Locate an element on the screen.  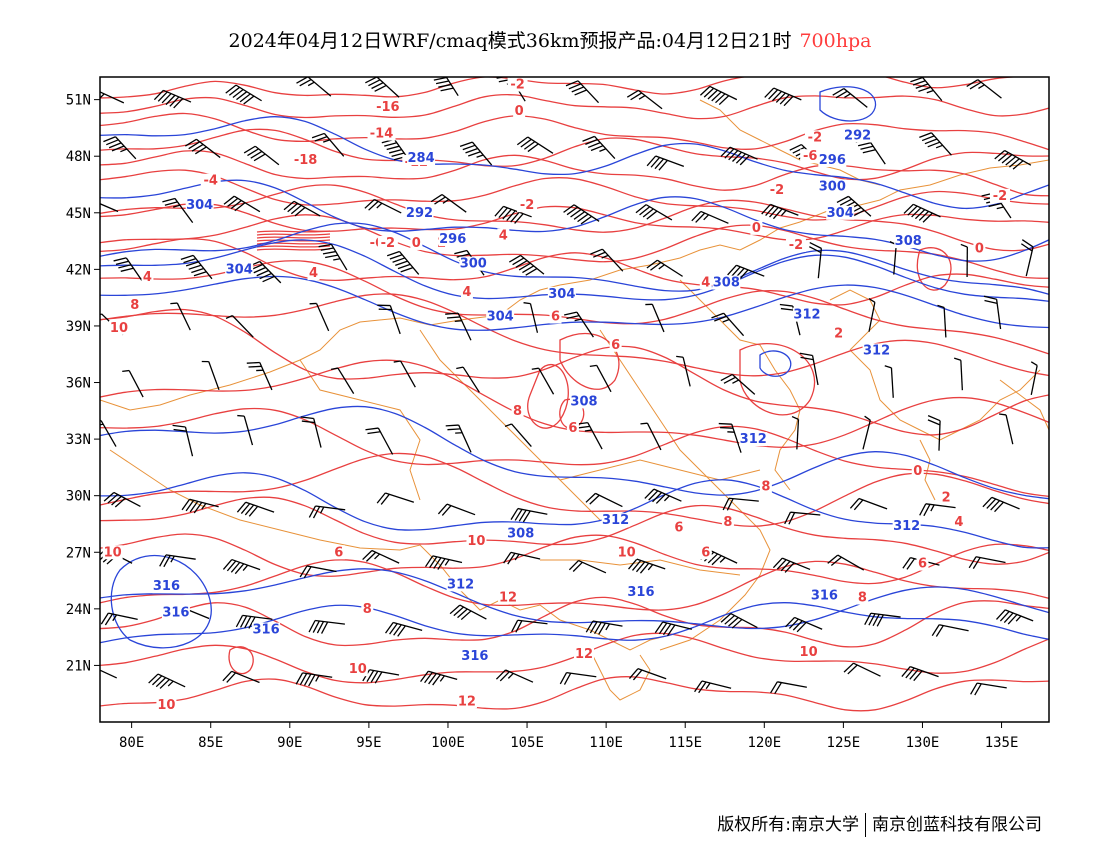
lat-label: 27N is located at coordinates (78, 553).